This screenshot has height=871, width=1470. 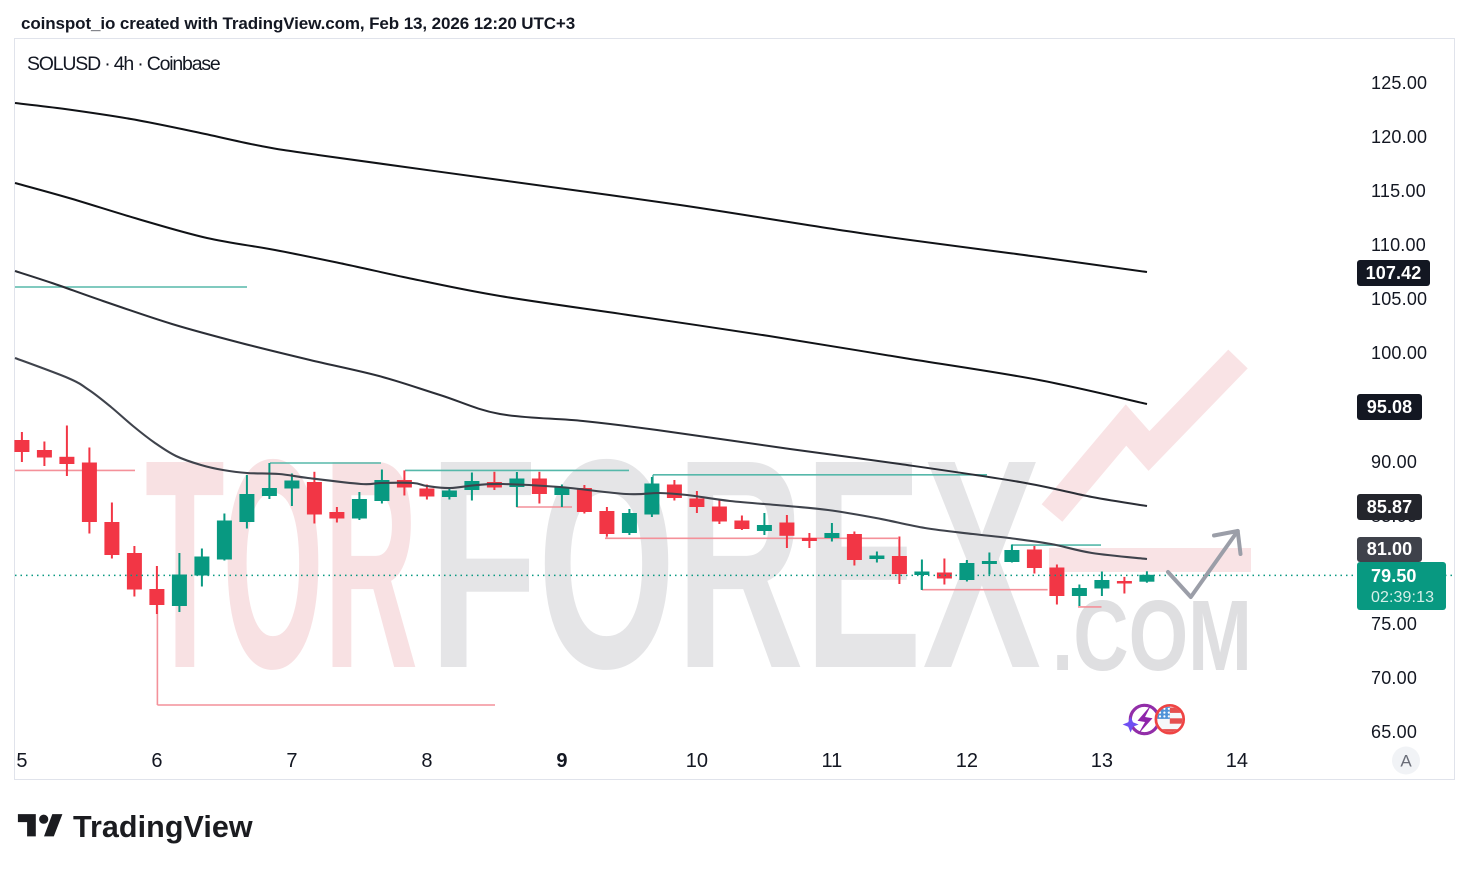 I want to click on svg-text: .COM, so click(x=1152, y=636).